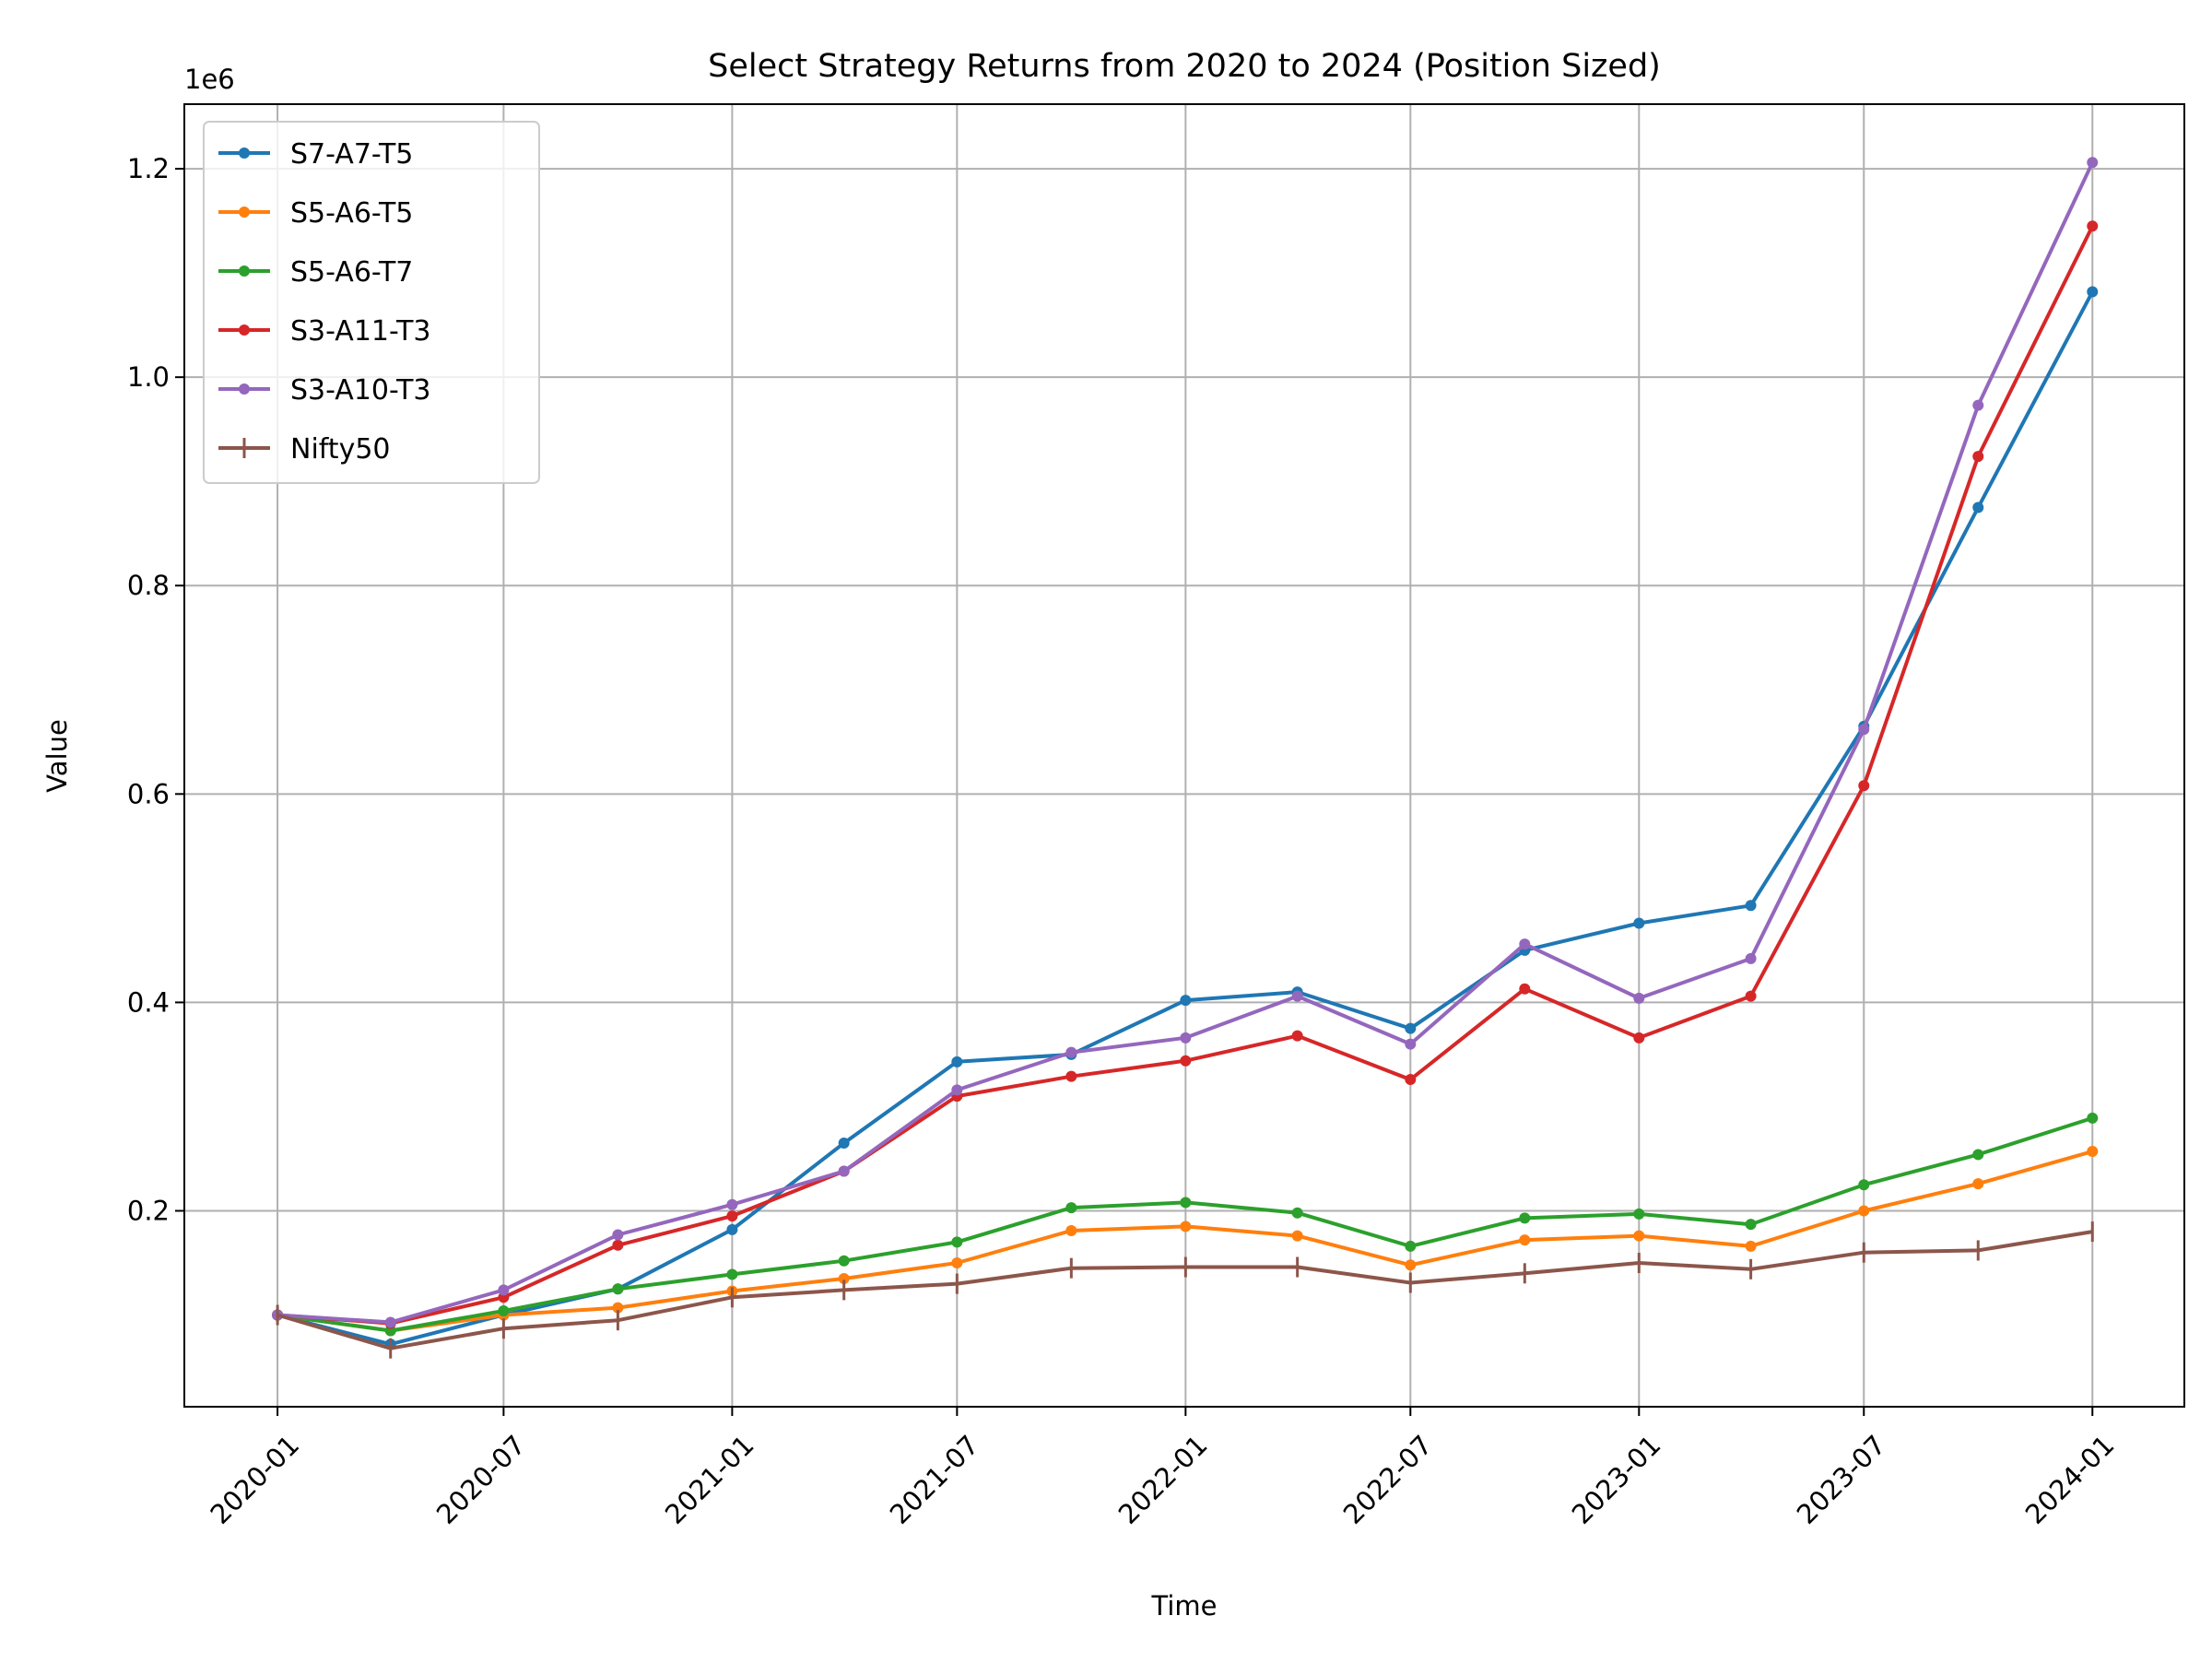 The image size is (2212, 1663). I want to click on legend-label: S3-A10-T3, so click(360, 390).